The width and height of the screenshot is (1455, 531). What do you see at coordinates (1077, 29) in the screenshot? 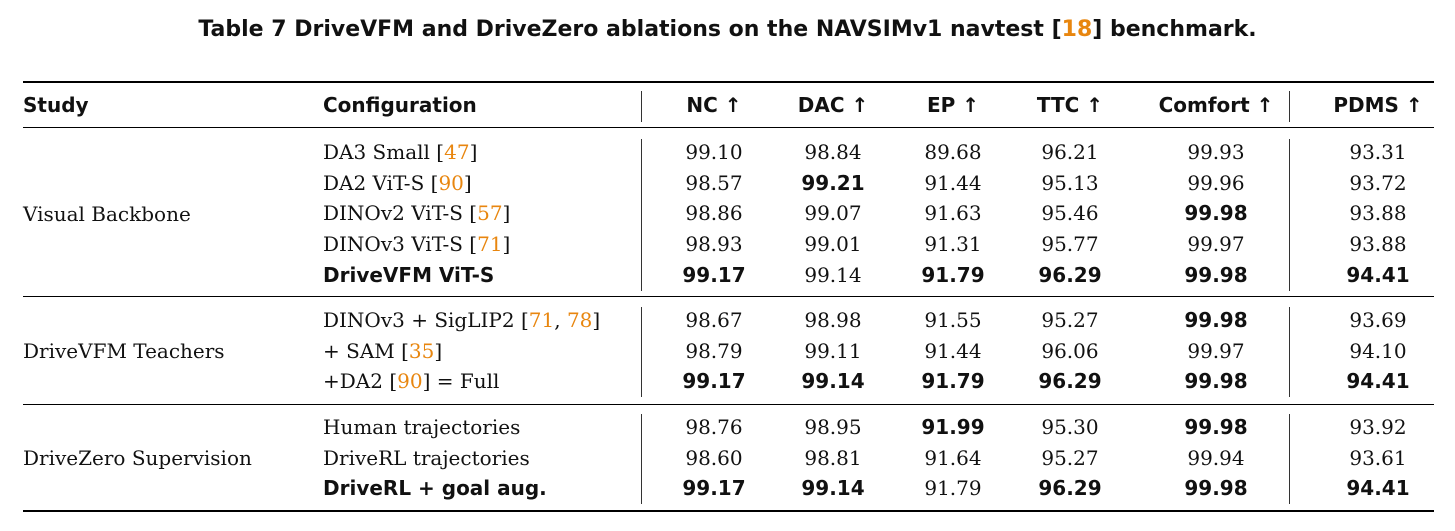
I see `caption-ref-link: 18` at bounding box center [1077, 29].